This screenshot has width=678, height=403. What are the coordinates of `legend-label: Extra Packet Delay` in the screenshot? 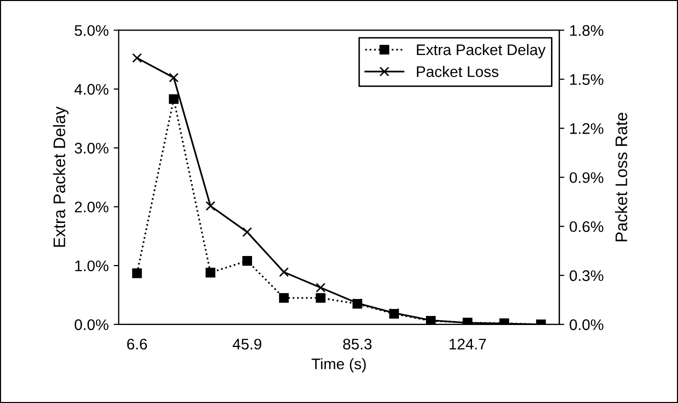 It's located at (481, 51).